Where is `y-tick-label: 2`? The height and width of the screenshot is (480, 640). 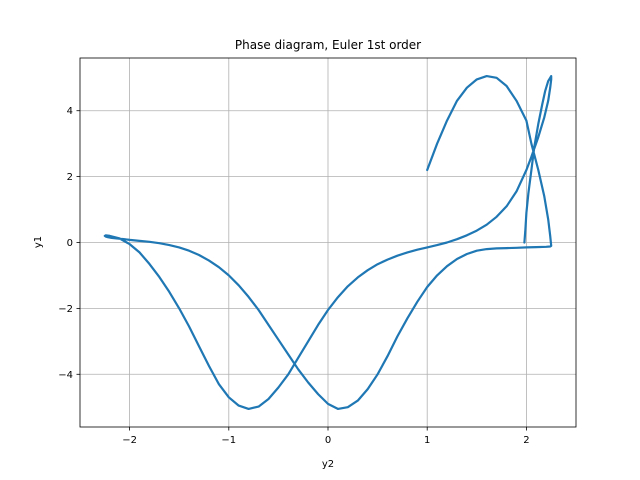
y-tick-label: 2 is located at coordinates (70, 177).